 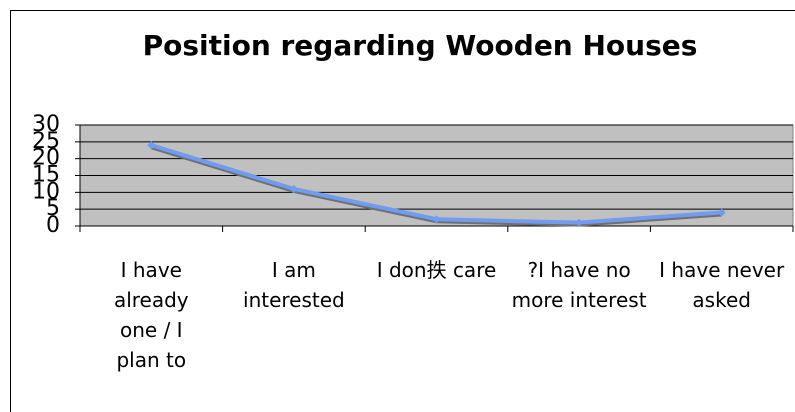 What do you see at coordinates (151, 315) in the screenshot?
I see `x-tick-label: I have already one / I plan to` at bounding box center [151, 315].